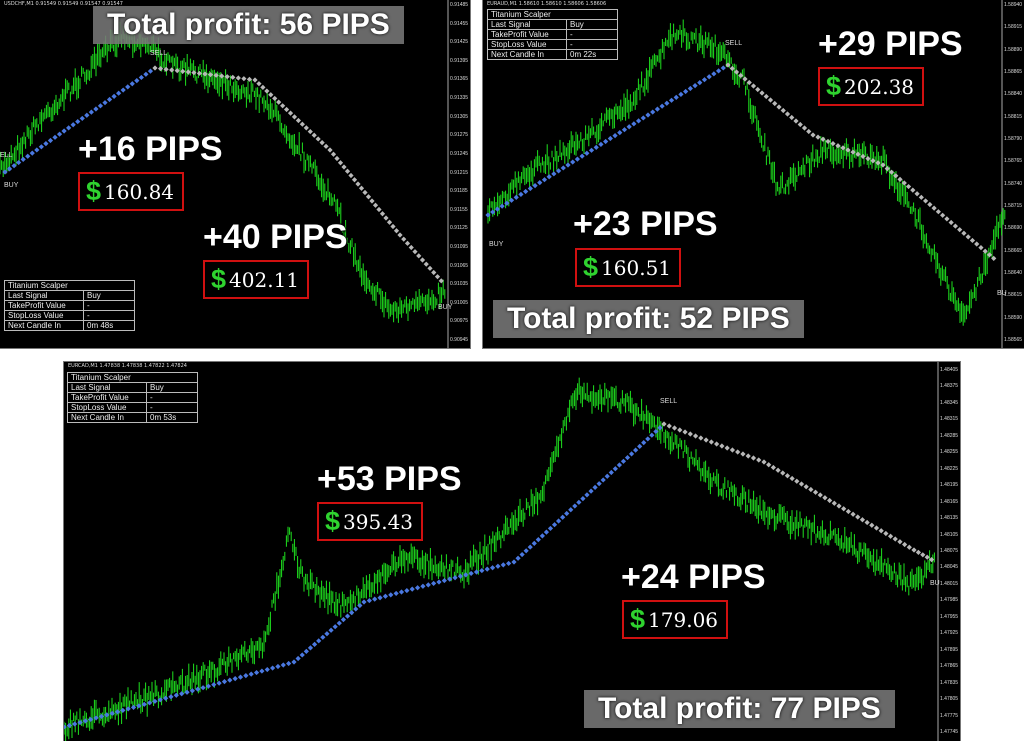 This screenshot has height=741, width=1024. I want to click on price-axis-label: 1.47865, so click(949, 666).